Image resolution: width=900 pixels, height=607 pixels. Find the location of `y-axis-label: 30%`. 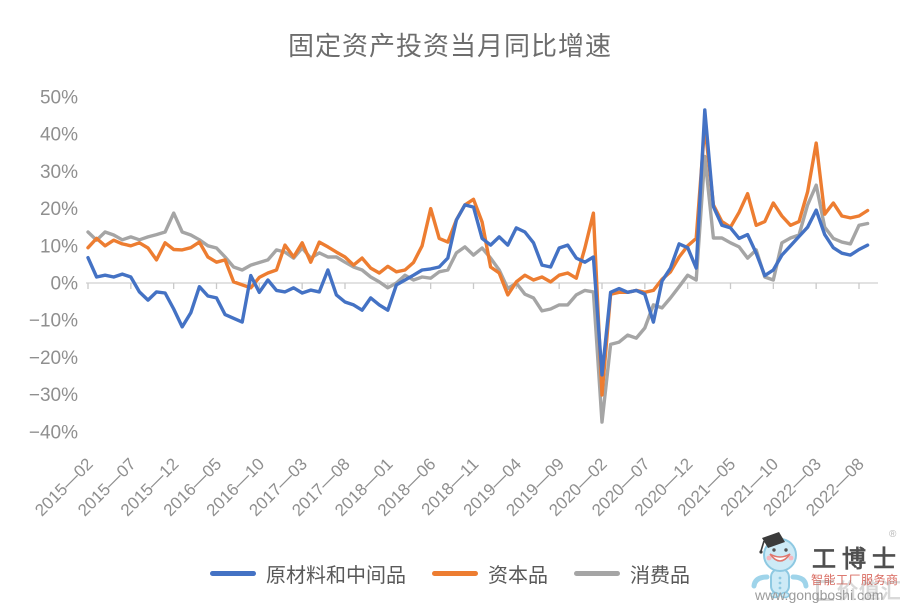

y-axis-label: 30% is located at coordinates (59, 172).